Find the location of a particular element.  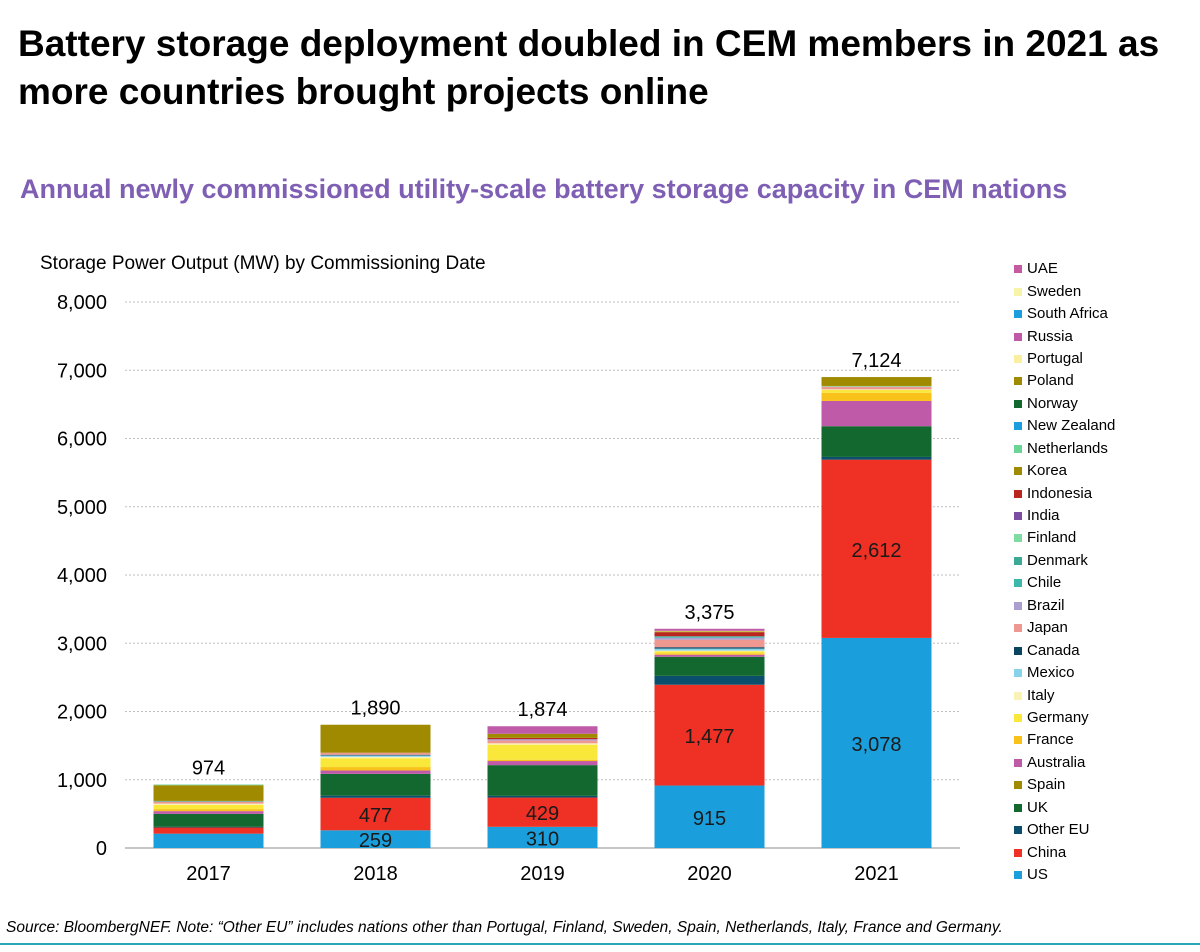

bar-segment-mexico-2018 is located at coordinates (375, 756).